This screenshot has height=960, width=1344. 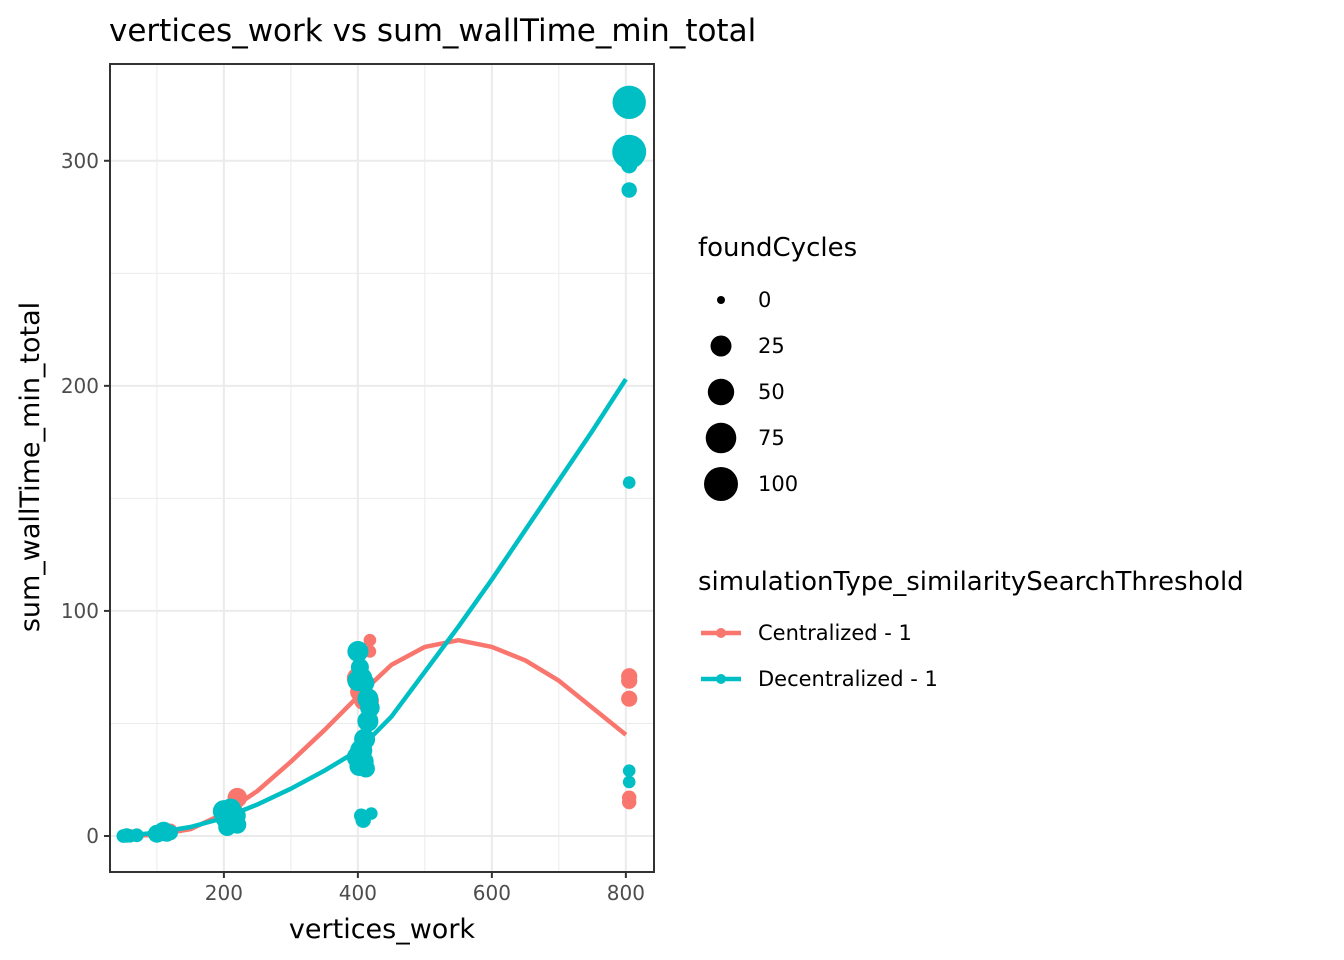 What do you see at coordinates (626, 893) in the screenshot?
I see `x-tick-label: 800` at bounding box center [626, 893].